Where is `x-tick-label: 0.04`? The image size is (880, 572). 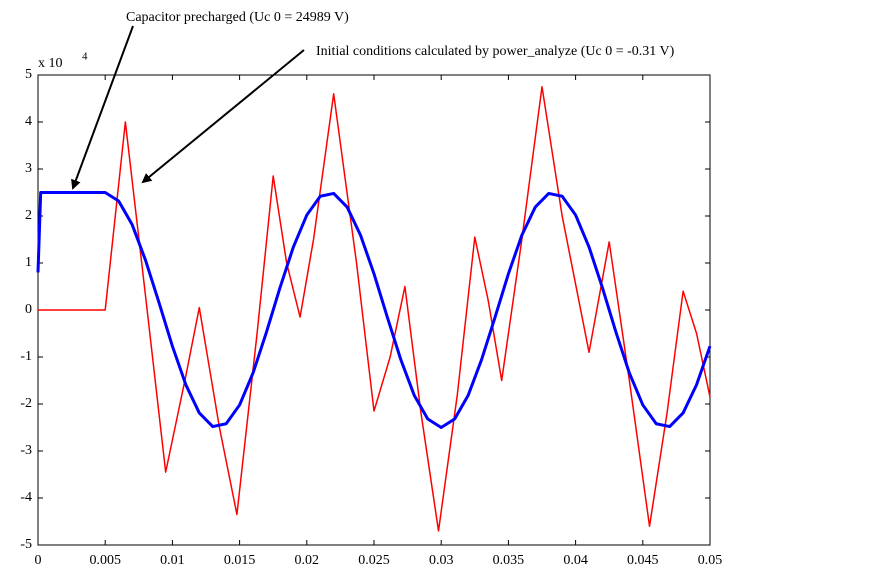
x-tick-label: 0.04 is located at coordinates (575, 560).